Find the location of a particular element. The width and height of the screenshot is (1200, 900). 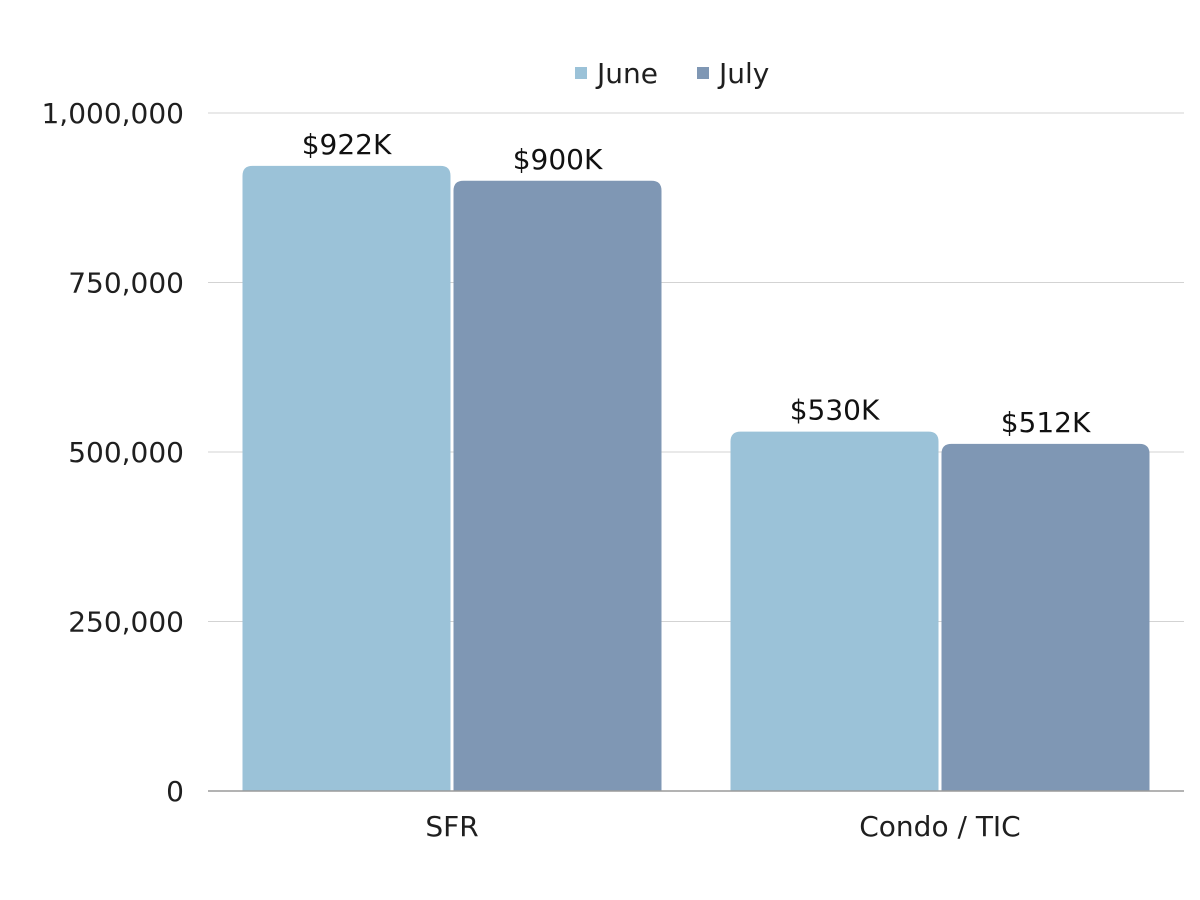

legend: June July is located at coordinates (672, 73).